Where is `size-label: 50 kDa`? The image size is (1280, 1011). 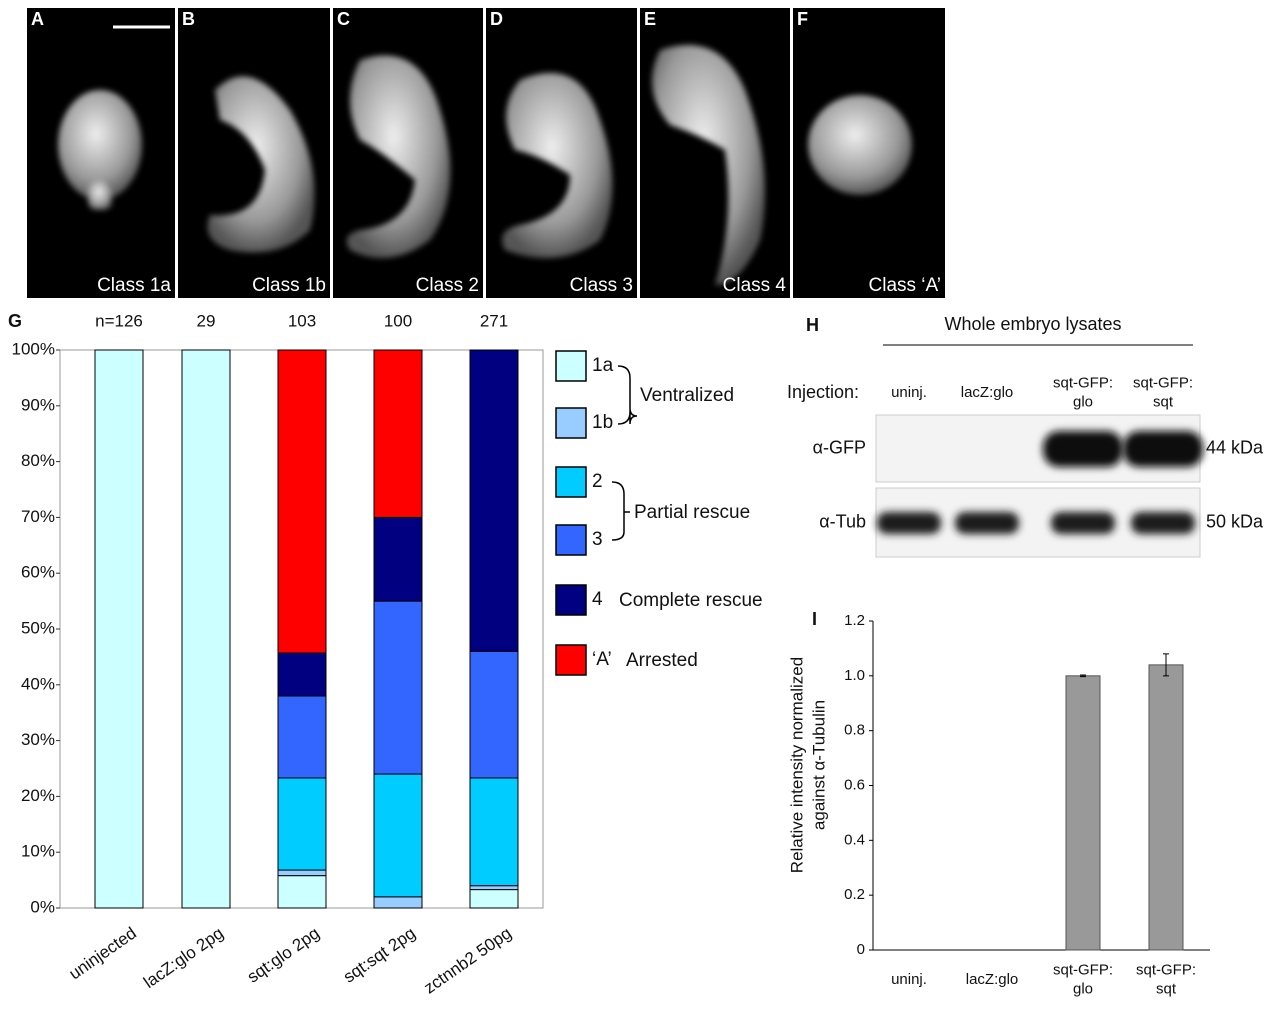 size-label: 50 kDa is located at coordinates (1235, 521).